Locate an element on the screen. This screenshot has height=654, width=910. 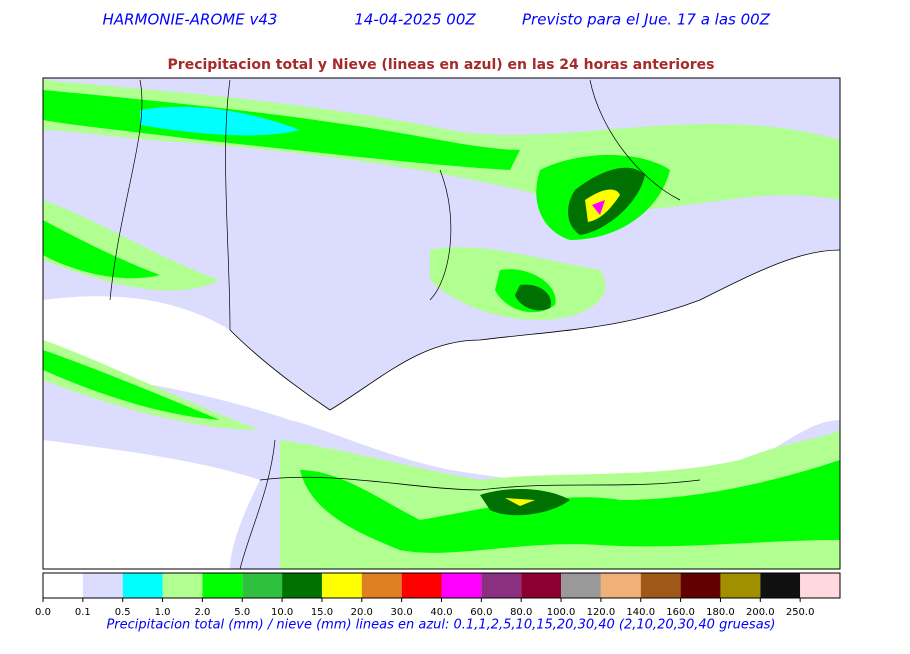
colorbar-label: 1.0 is located at coordinates (163, 612).